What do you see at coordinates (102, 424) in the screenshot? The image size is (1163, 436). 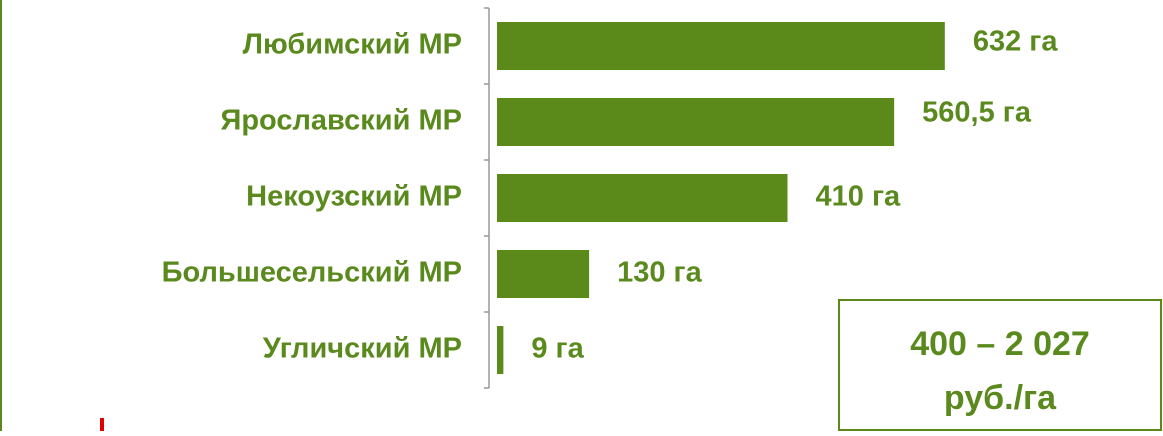 I see `red-mark` at bounding box center [102, 424].